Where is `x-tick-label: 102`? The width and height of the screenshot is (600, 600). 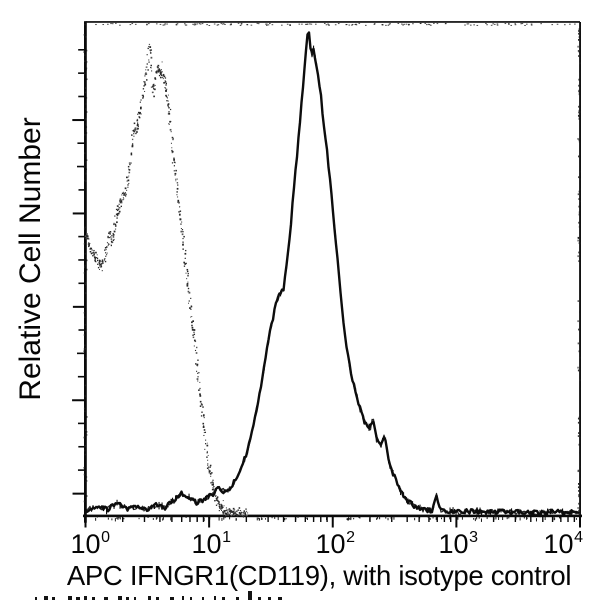
x-tick-label: 102 is located at coordinates (335, 544).